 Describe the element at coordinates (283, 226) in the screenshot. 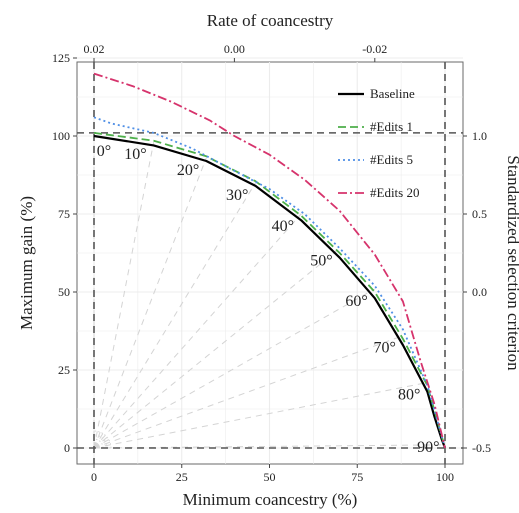

I see `angle-label: 40°` at that location.